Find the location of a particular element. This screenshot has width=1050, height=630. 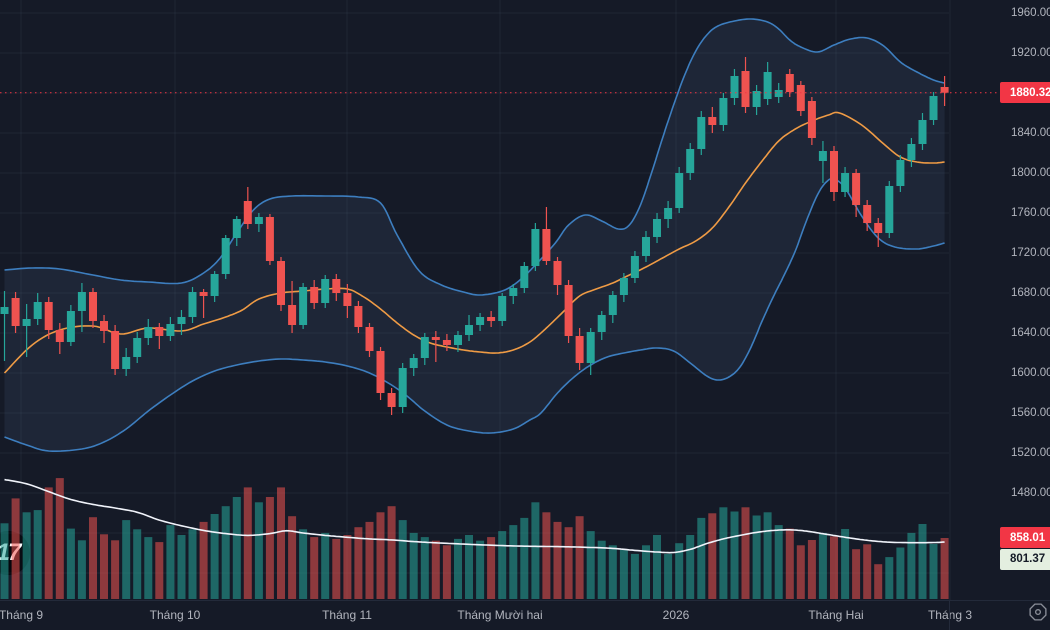

price-axis-label: 1920.00 is located at coordinates (1030, 53).